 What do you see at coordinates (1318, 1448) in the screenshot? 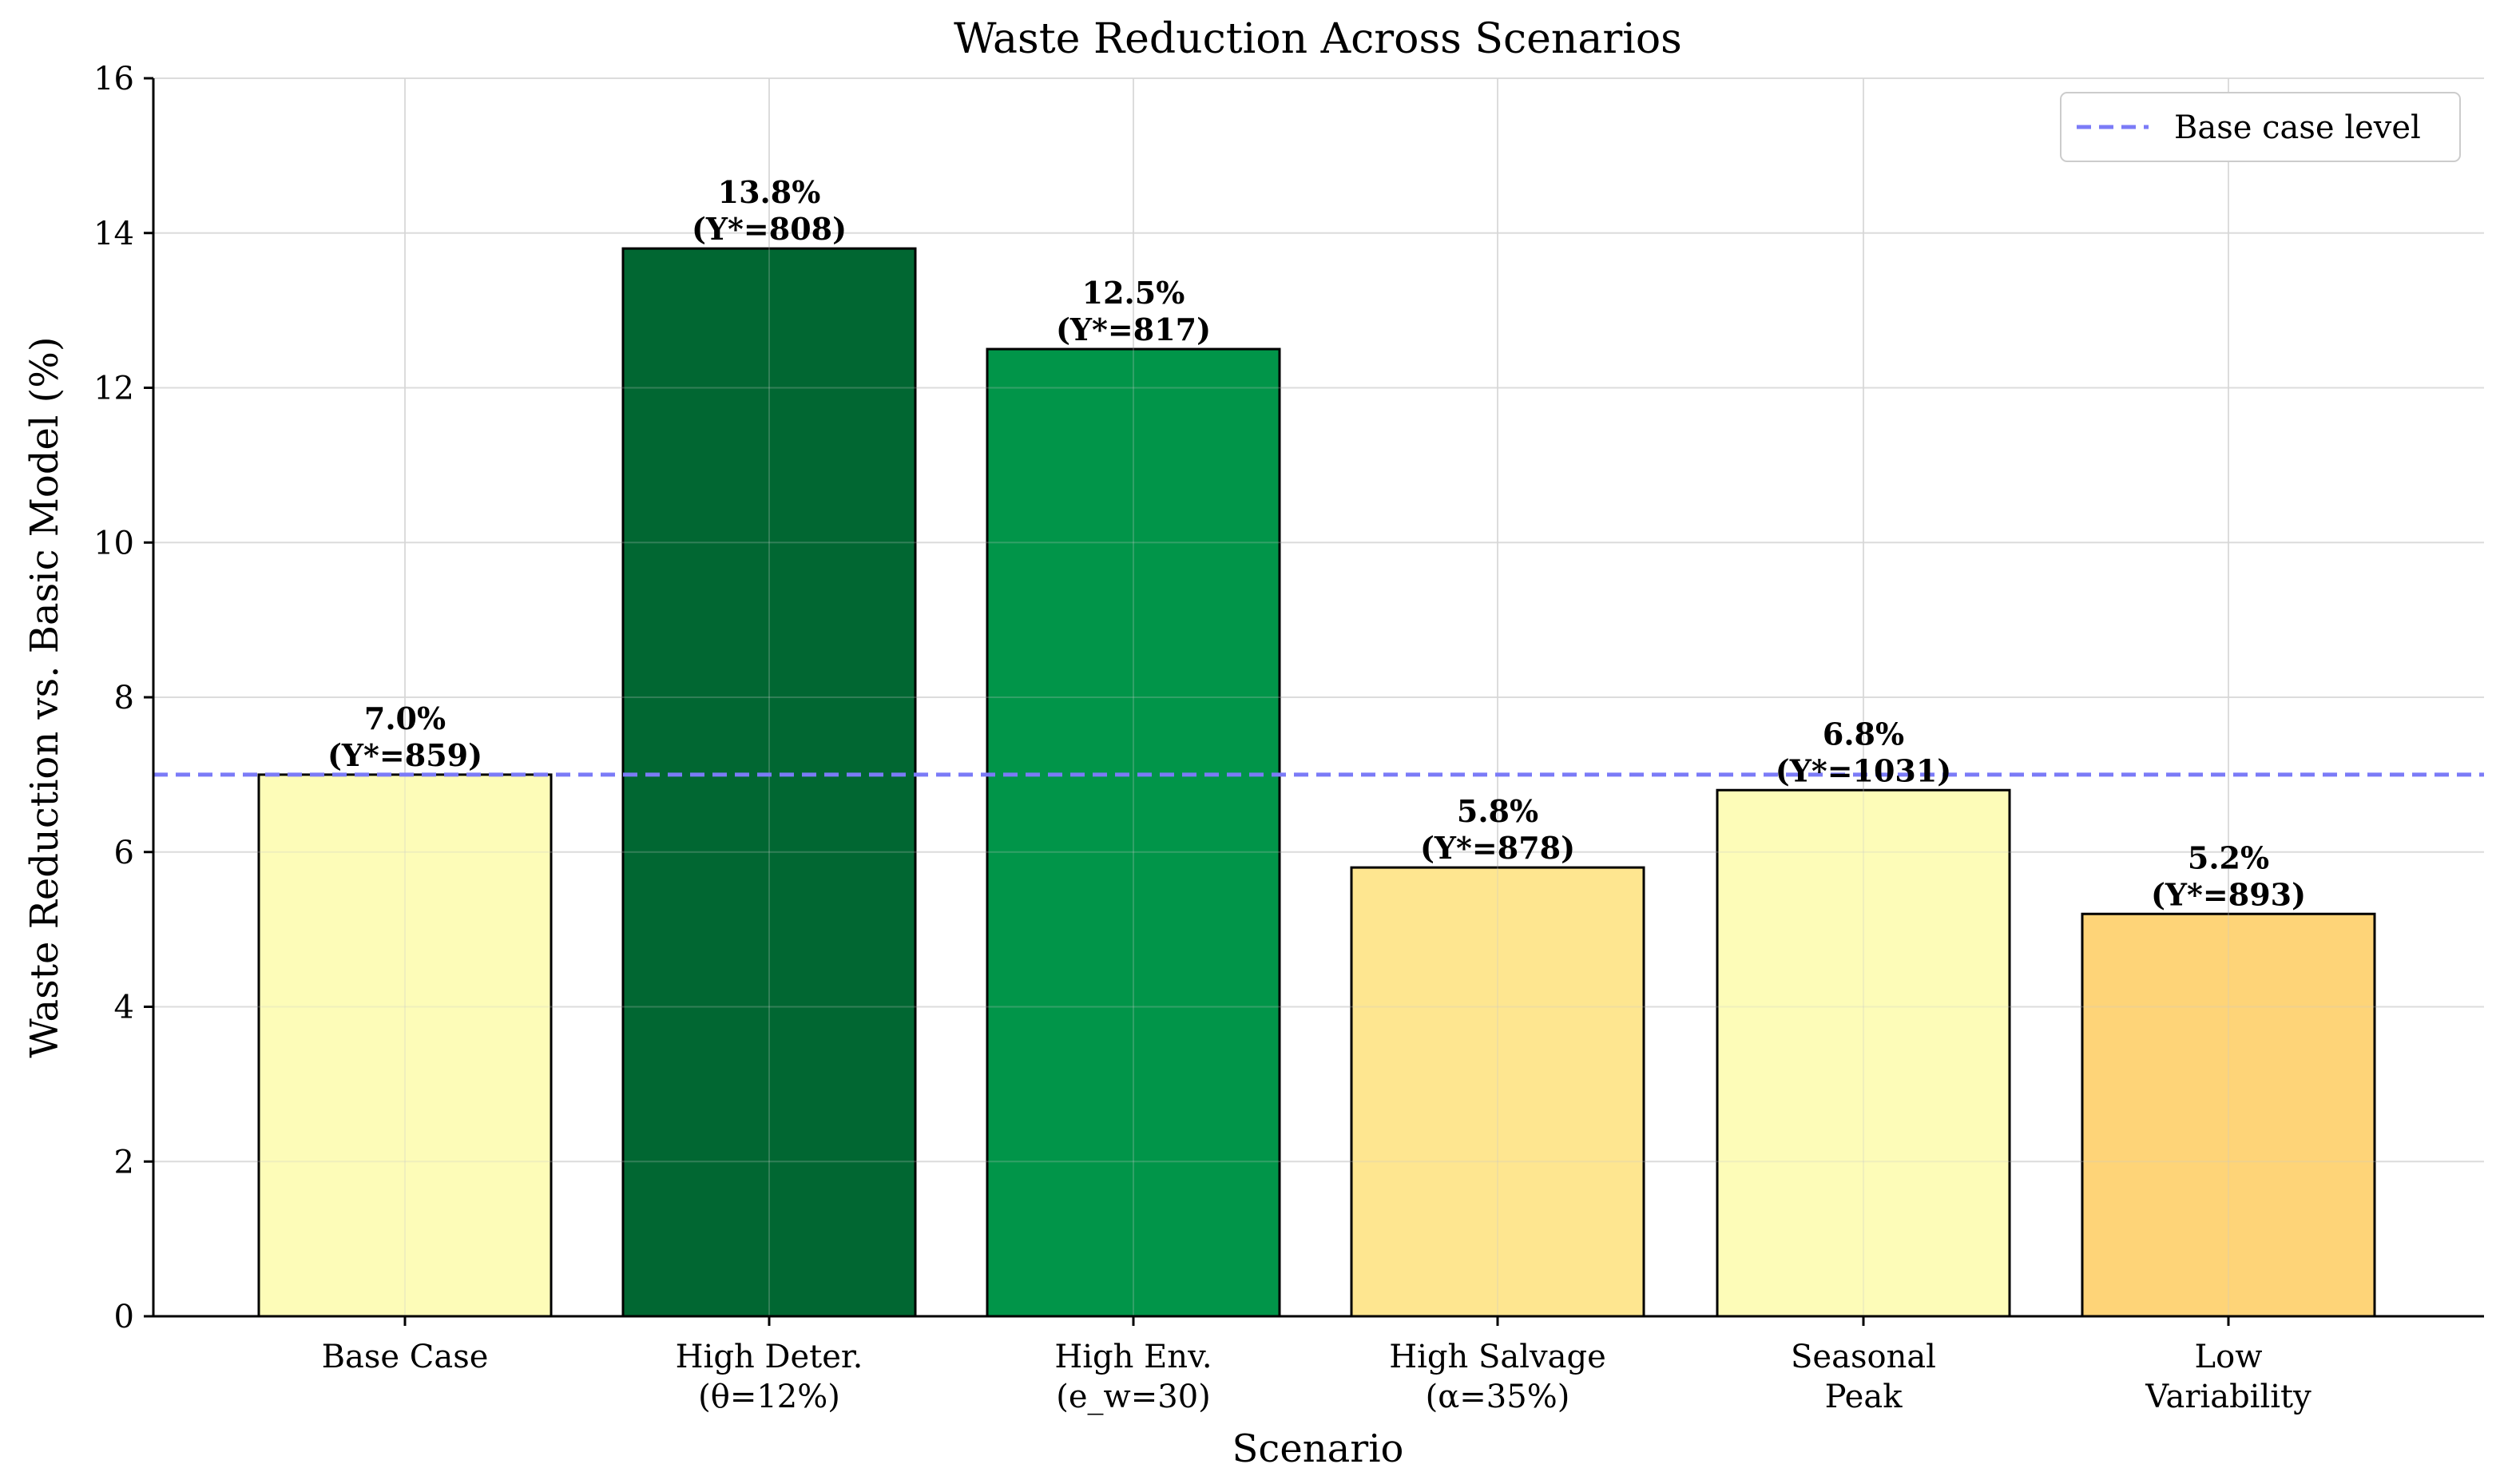
I see `x-axis-title: Scenario` at bounding box center [1318, 1448].